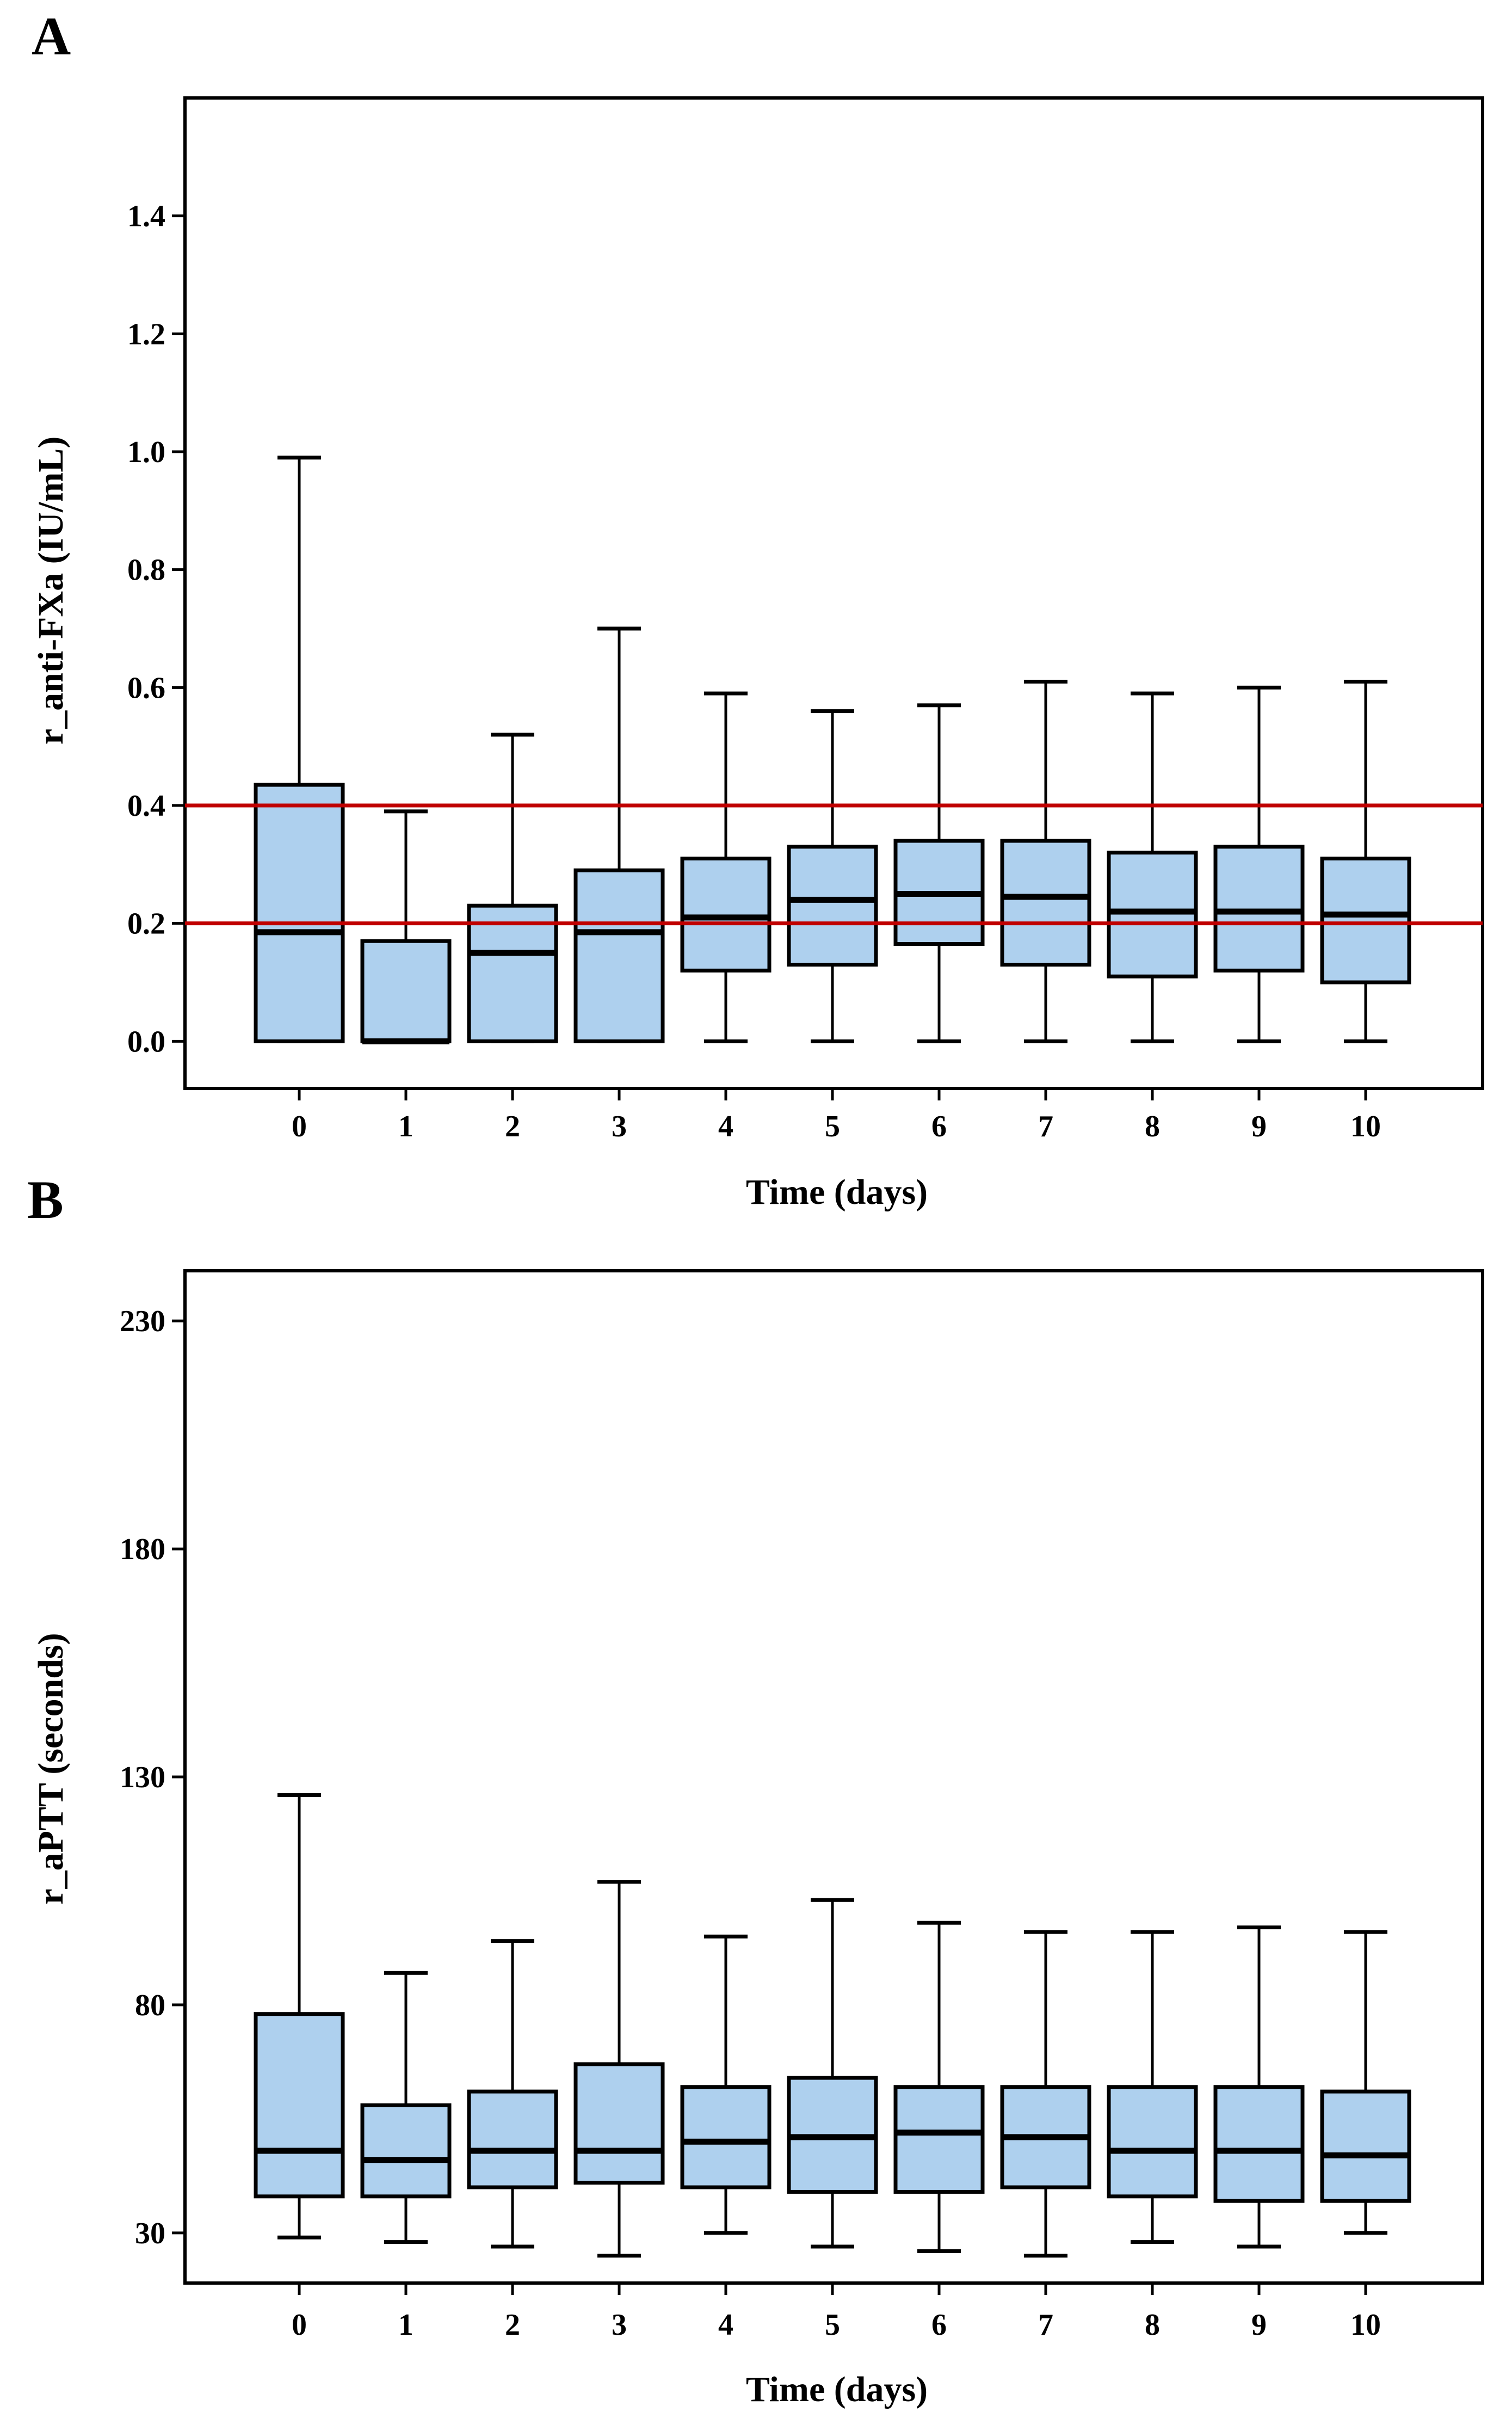  What do you see at coordinates (150, 2233) in the screenshot?
I see `panel-b-y-tick-label: 30` at bounding box center [150, 2233].